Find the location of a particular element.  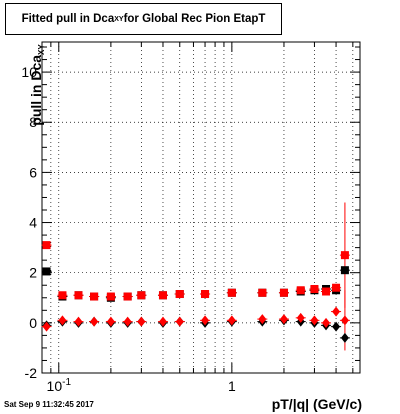

timestamp: Sat Sep 9 11:32:45 2017 is located at coordinates (49, 404).